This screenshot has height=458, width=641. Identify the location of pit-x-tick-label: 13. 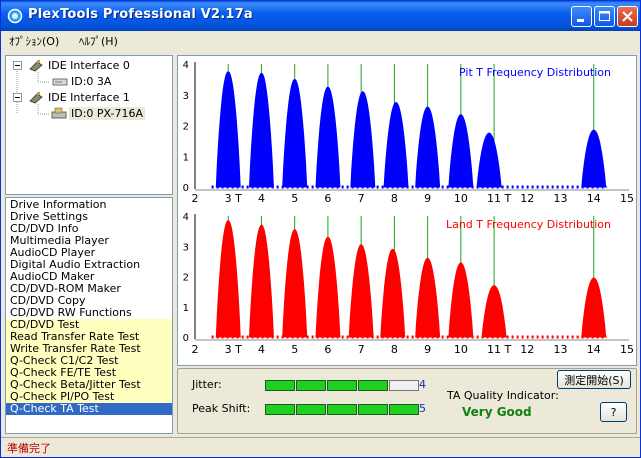
(561, 198).